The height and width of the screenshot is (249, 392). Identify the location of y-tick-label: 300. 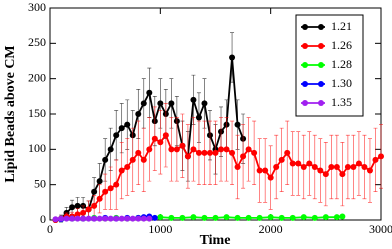
(37, 7).